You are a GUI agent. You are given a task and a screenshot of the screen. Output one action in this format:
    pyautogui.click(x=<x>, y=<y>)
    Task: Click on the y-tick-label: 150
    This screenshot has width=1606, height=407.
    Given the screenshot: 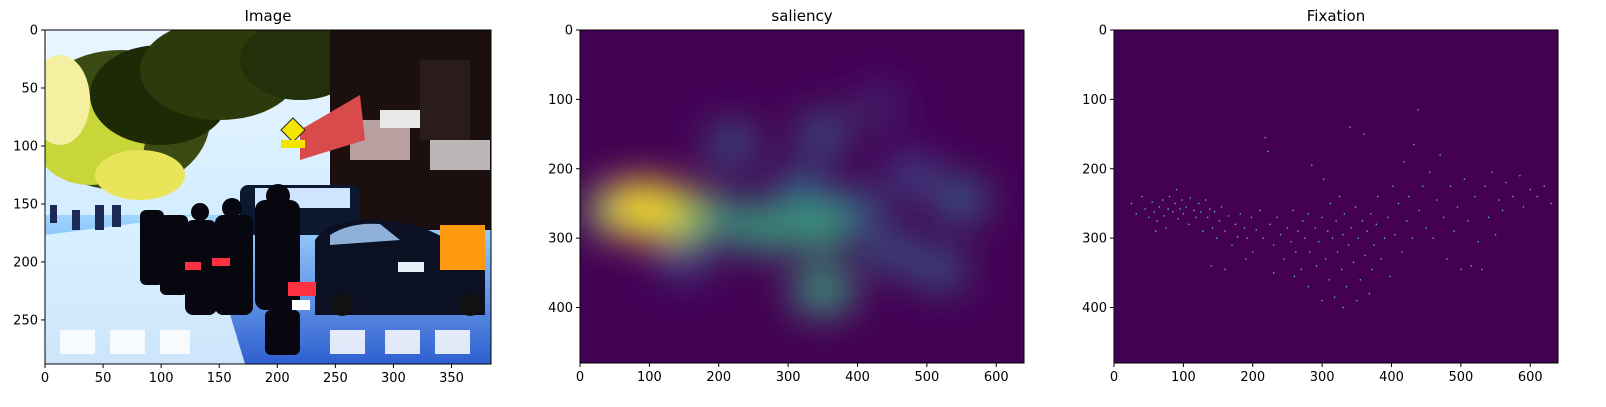 What is the action you would take?
    pyautogui.click(x=25, y=204)
    